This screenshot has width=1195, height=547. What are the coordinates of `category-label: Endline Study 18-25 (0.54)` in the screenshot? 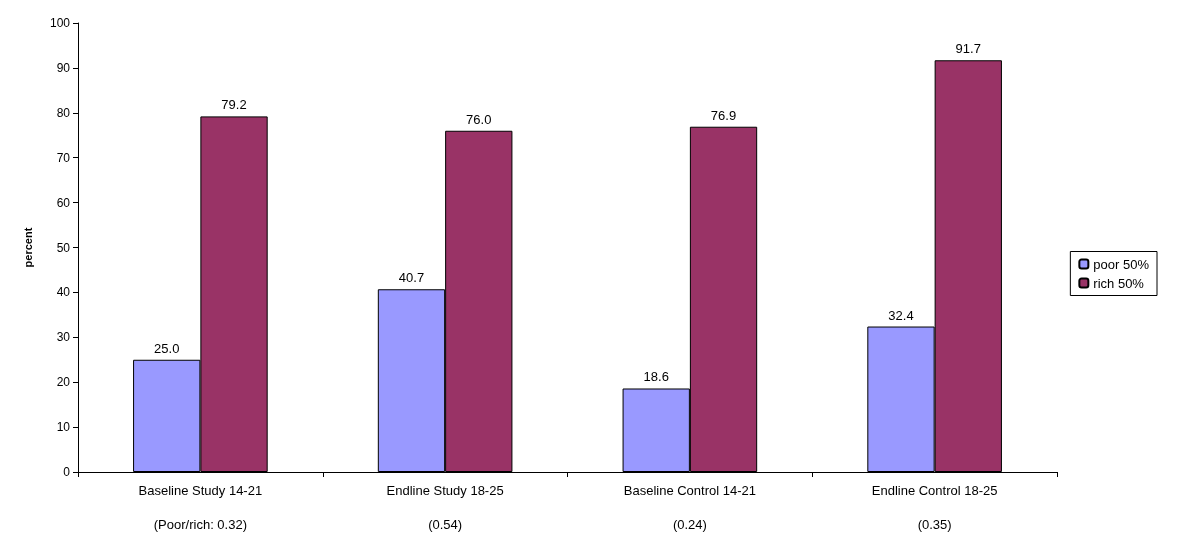 It's located at (445, 507).